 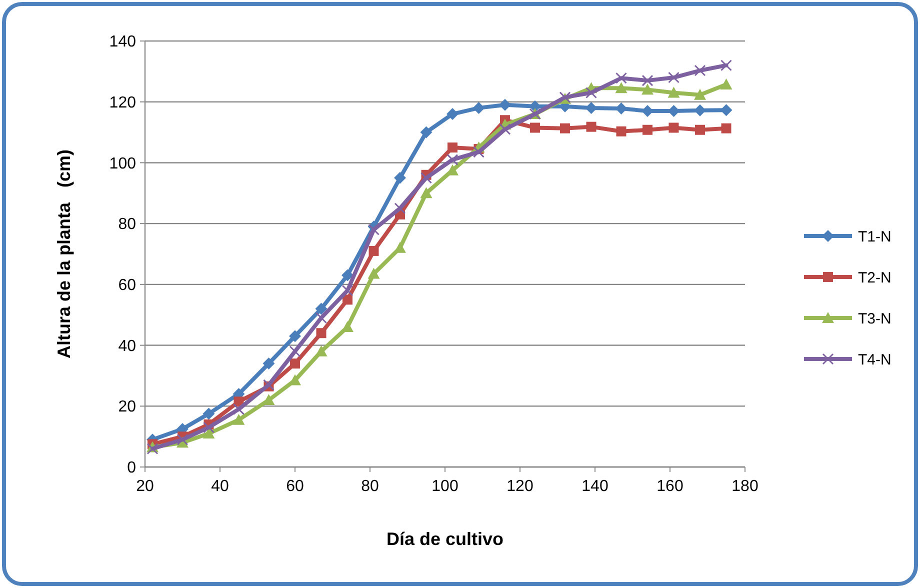 I want to click on y-tick-label: 100, so click(x=122, y=163).